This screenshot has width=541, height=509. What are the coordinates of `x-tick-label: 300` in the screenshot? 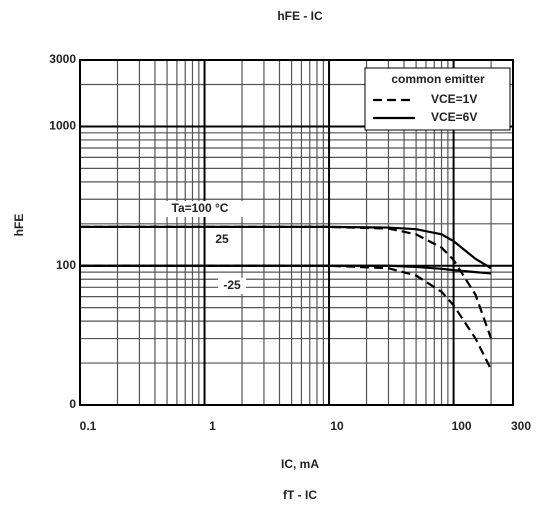 It's located at (521, 426).